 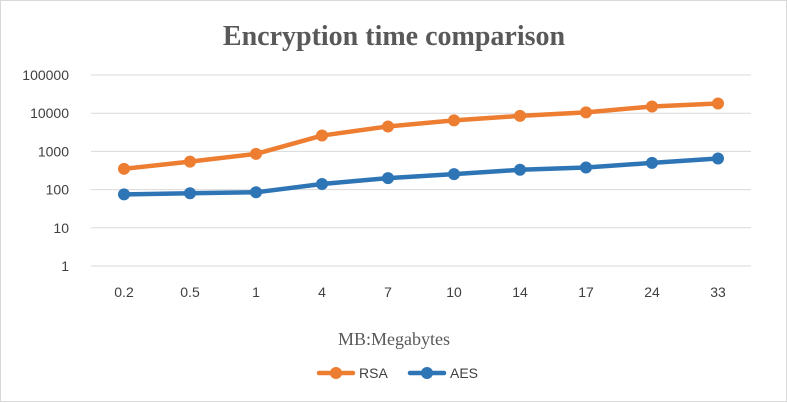 I want to click on legend-label-rsa: RSA, so click(x=373, y=373).